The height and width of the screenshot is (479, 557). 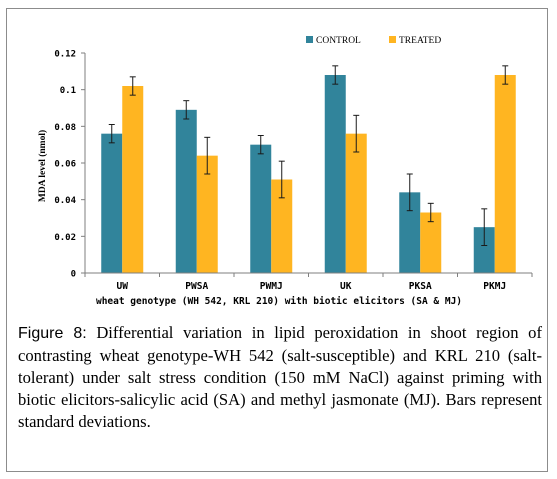 What do you see at coordinates (420, 41) in the screenshot?
I see `legend-label-treated: TREATED` at bounding box center [420, 41].